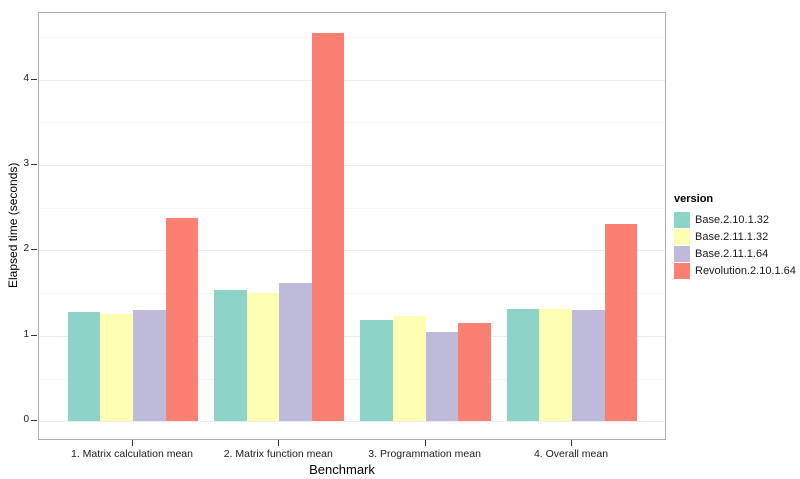 This screenshot has width=800, height=479. I want to click on legend-label: Revolution.2.10.1.64, so click(745, 270).